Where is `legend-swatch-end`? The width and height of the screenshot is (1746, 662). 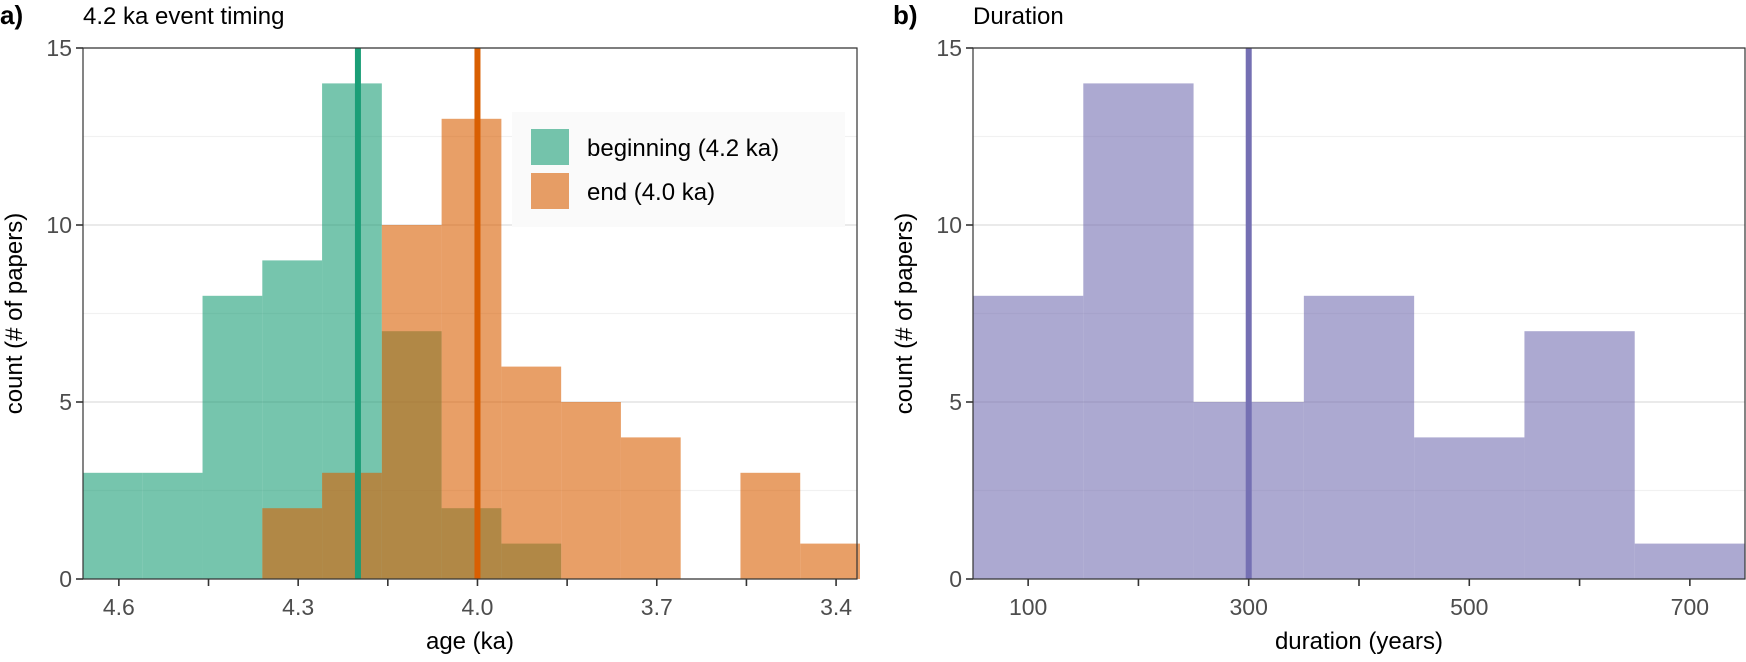
legend-swatch-end is located at coordinates (550, 191).